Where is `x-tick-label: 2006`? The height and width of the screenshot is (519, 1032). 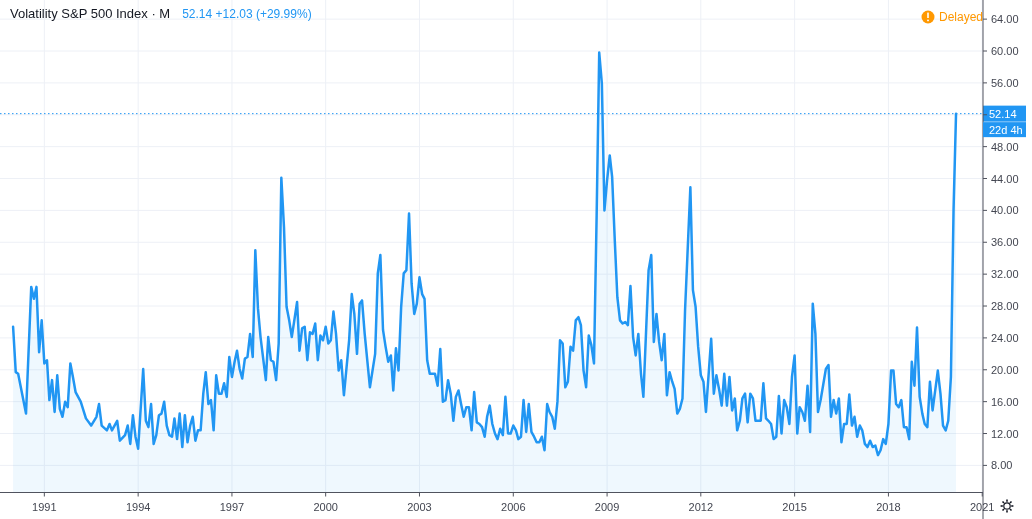
x-tick-label: 2006 is located at coordinates (513, 506).